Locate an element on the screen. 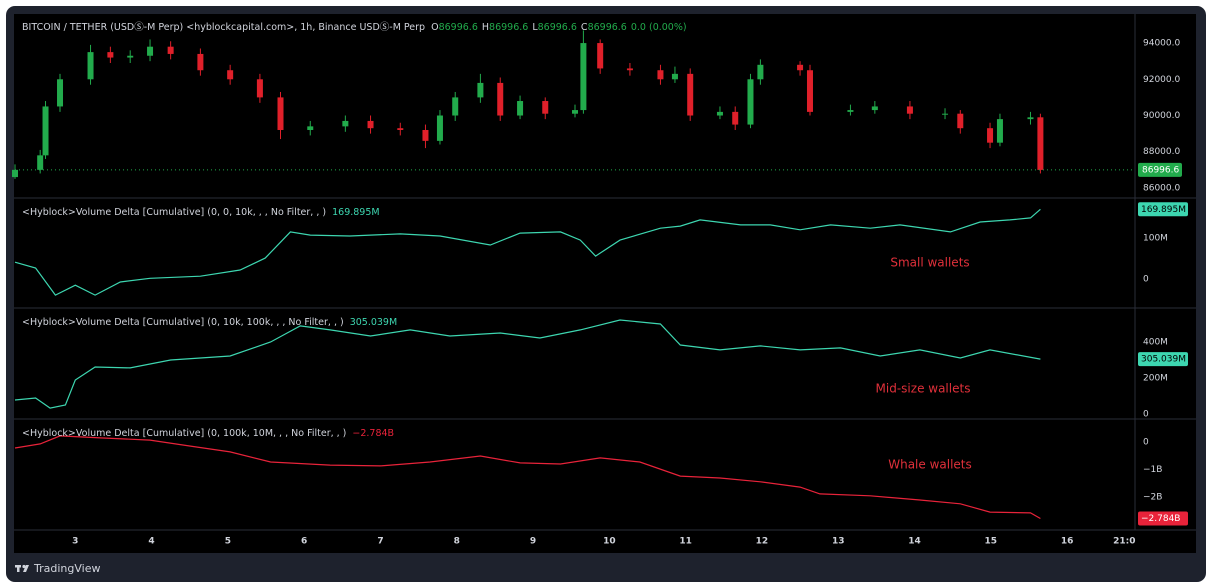 The width and height of the screenshot is (1212, 587). readout-key: O is located at coordinates (434, 27).